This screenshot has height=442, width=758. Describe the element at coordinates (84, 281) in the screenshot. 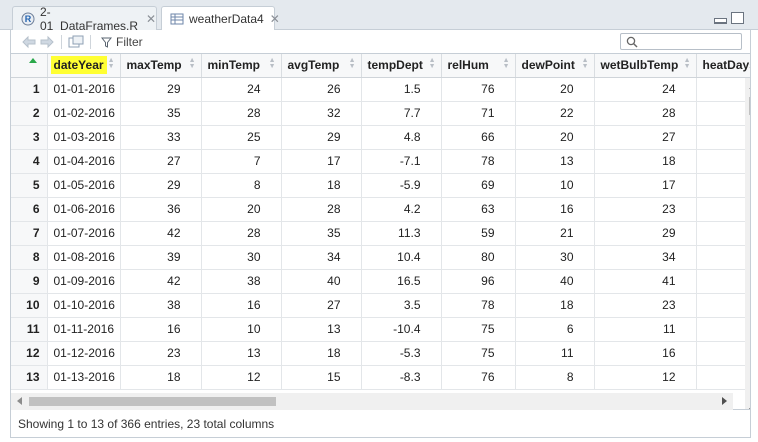

I see `table-cell: 01-09-2016` at that location.